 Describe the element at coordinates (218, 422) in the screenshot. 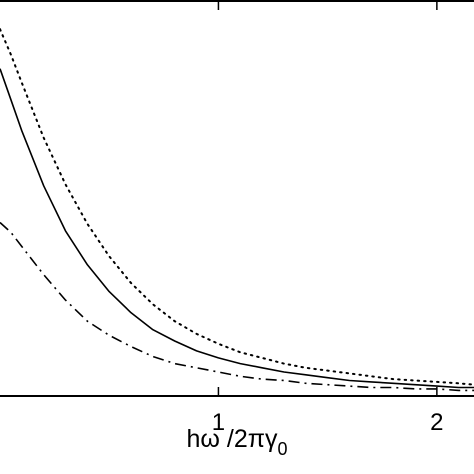

I see `x-tick-label: 1` at that location.